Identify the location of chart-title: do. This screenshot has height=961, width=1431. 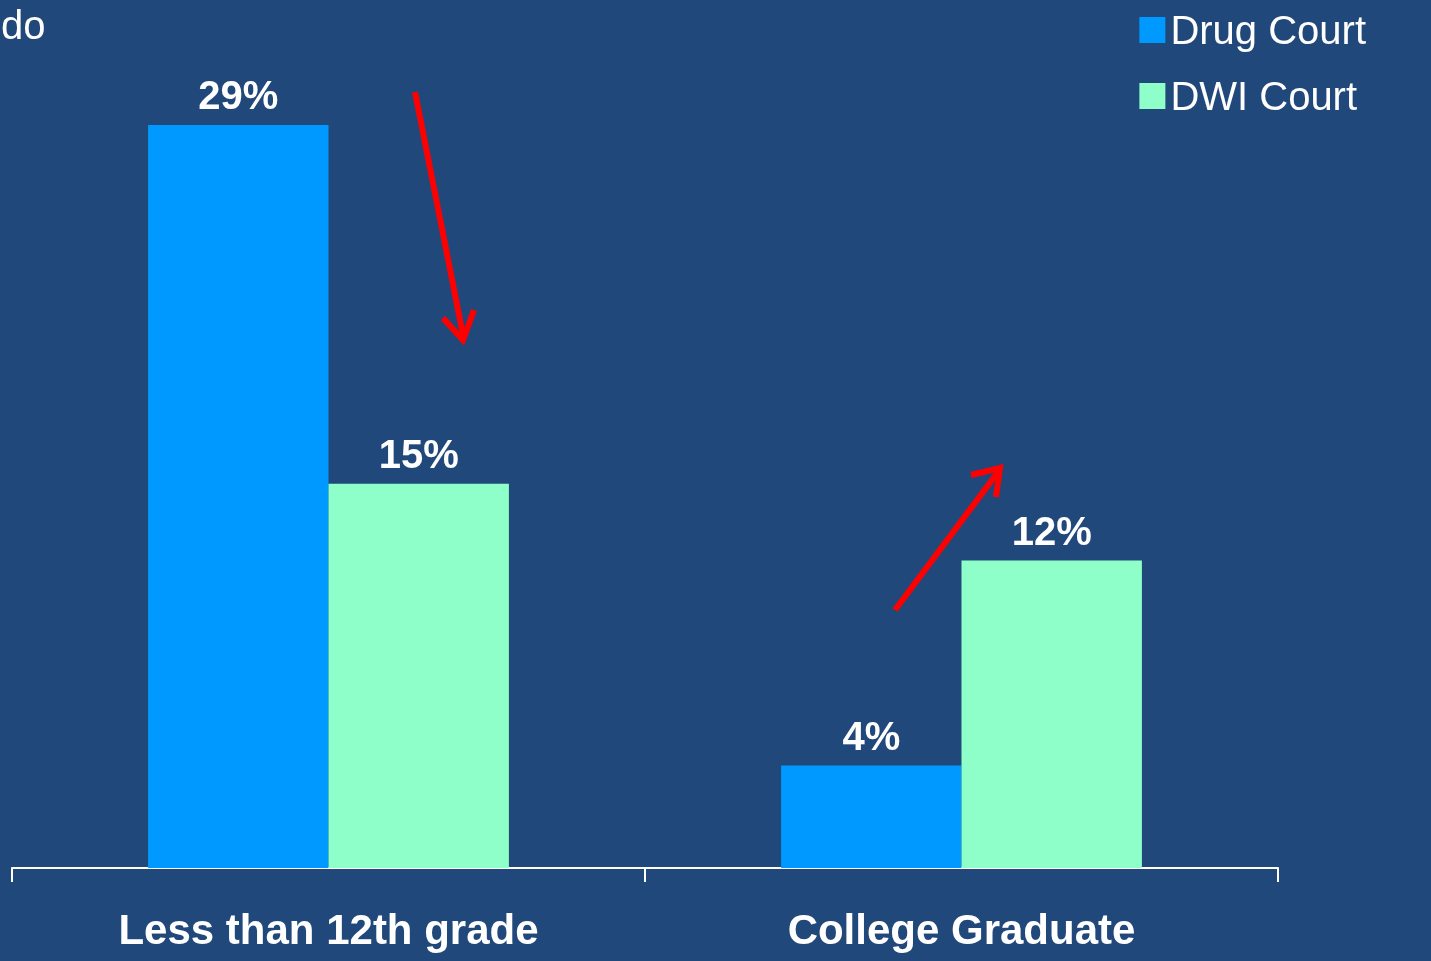
(23, 25).